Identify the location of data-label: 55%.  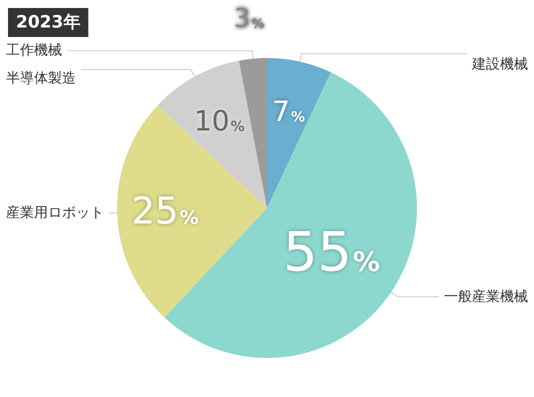
(331, 252).